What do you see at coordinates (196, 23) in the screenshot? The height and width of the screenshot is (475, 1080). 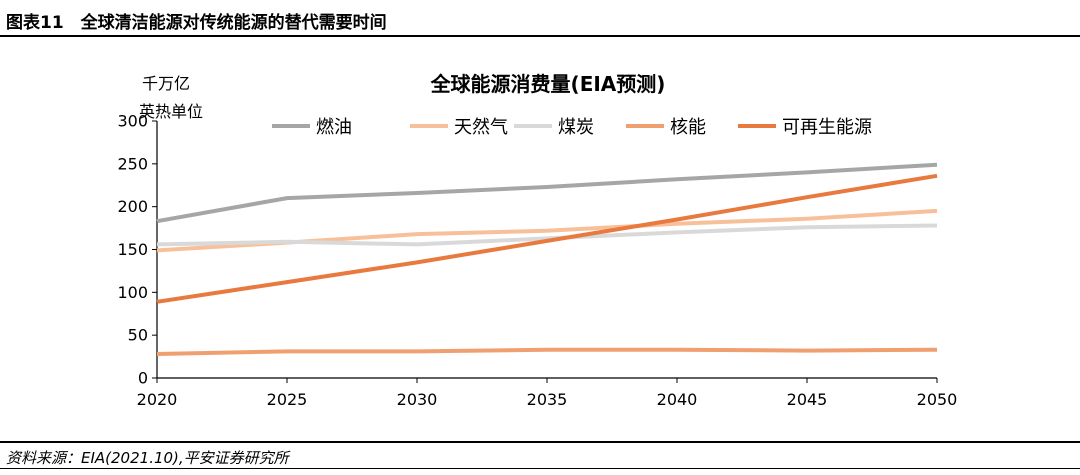 I see `figure-title: 图表11 全球清洁能源对传统能源的替代需要时间` at bounding box center [196, 23].